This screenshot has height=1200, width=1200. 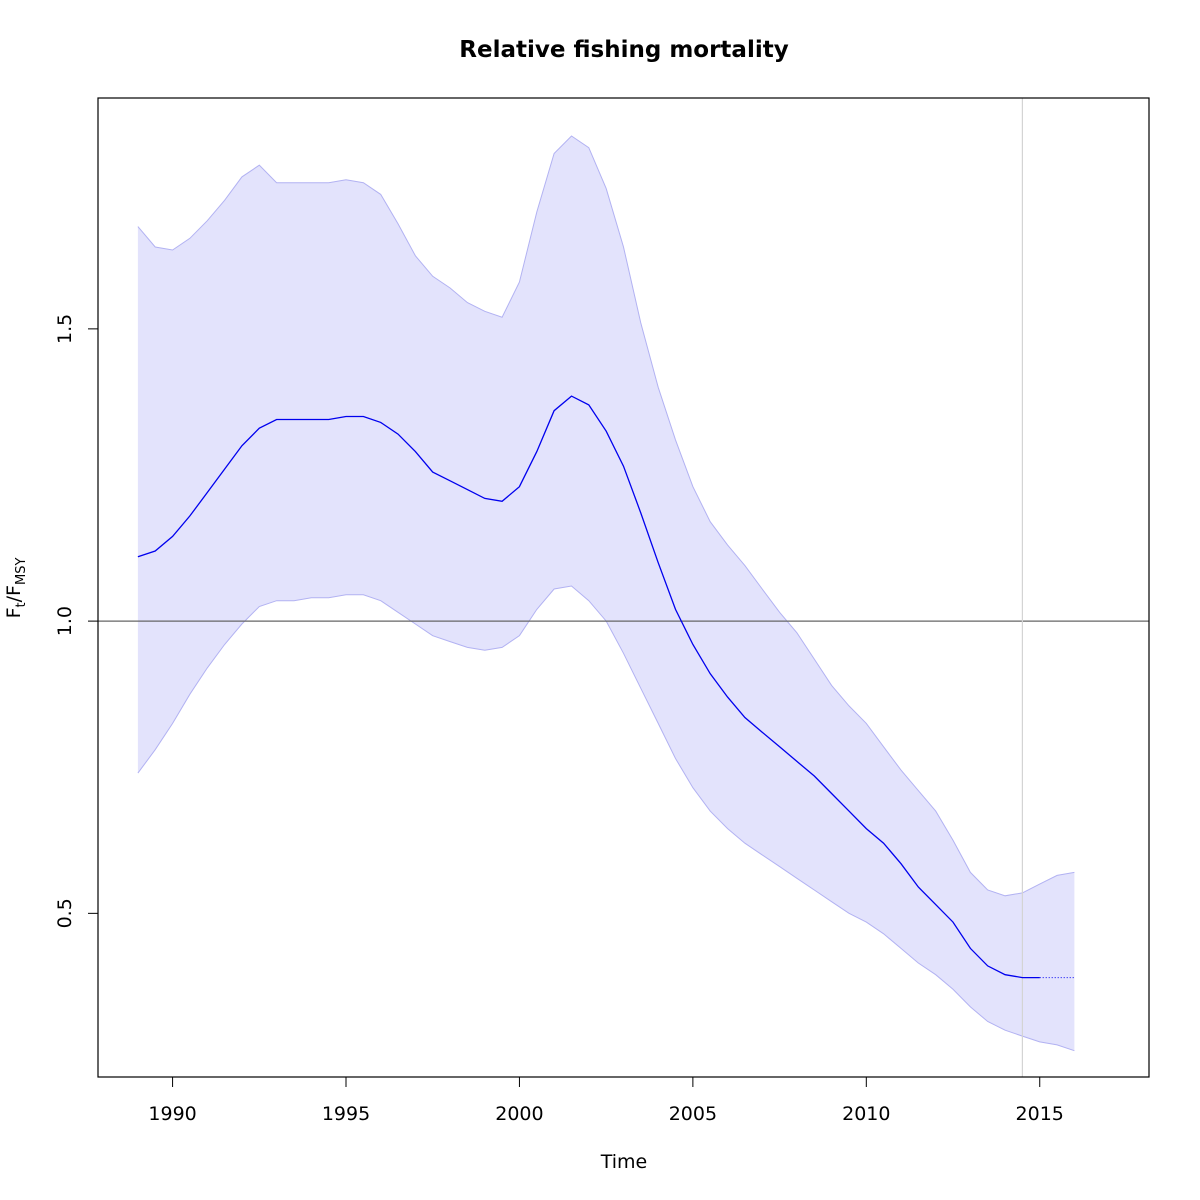 What do you see at coordinates (21, 604) in the screenshot?
I see `y-label-sub-t: t` at bounding box center [21, 604].